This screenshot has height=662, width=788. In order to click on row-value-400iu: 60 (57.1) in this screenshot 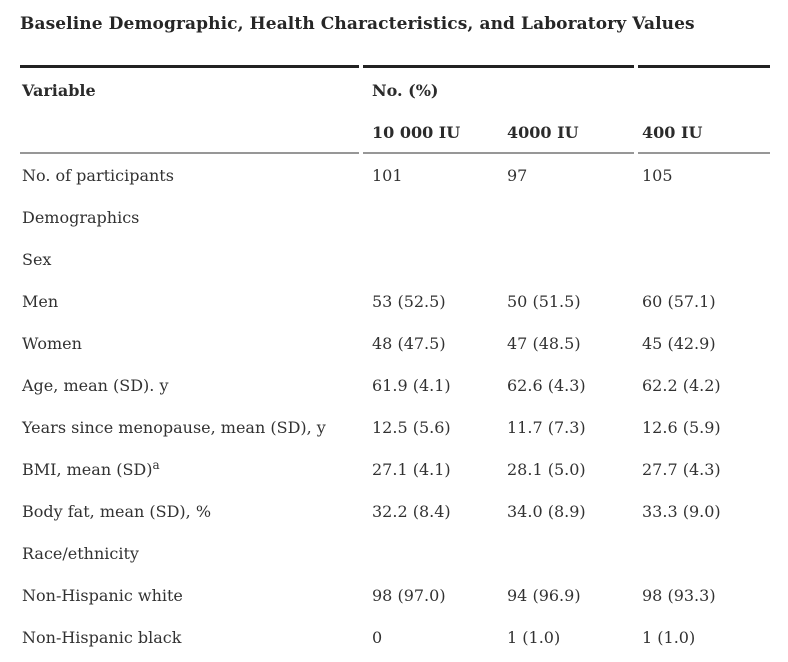, I will do `click(679, 301)`.